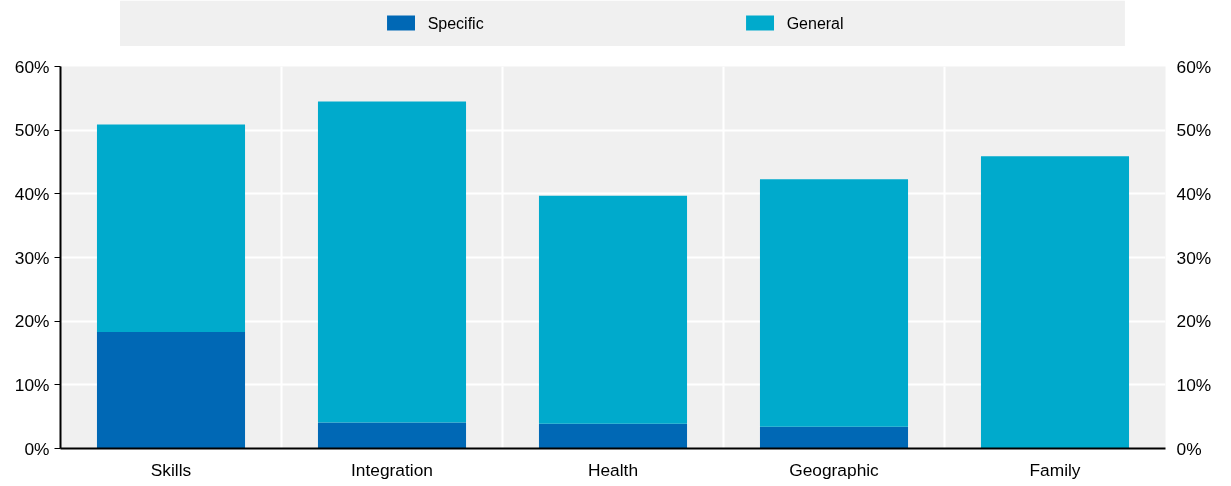 This screenshot has width=1231, height=486. Describe the element at coordinates (815, 23) in the screenshot. I see `legend-label: General` at that location.